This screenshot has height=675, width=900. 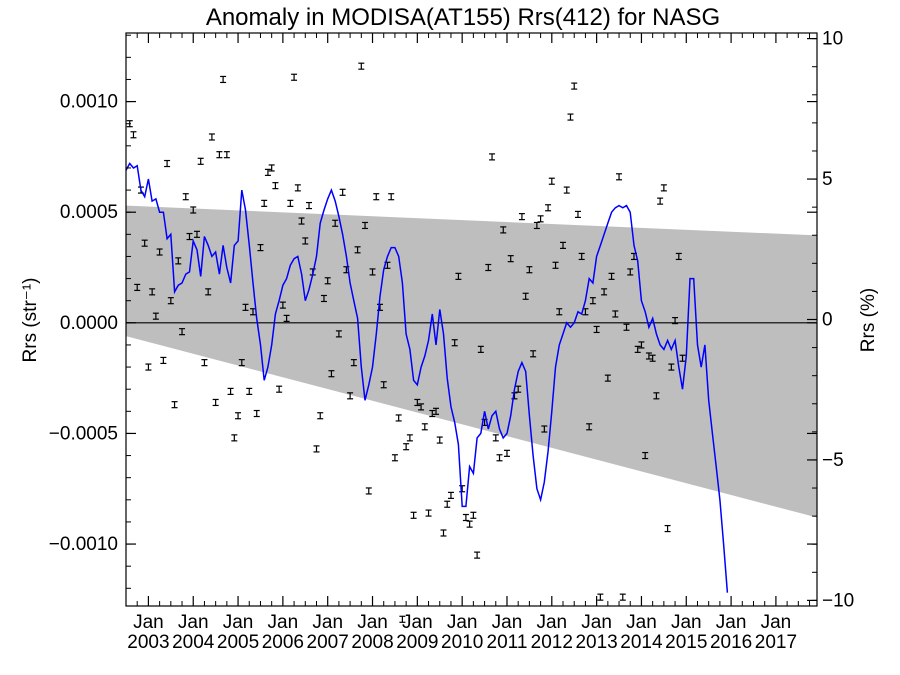 What do you see at coordinates (832, 39) in the screenshot?
I see `y2-tick-label: 10` at bounding box center [832, 39].